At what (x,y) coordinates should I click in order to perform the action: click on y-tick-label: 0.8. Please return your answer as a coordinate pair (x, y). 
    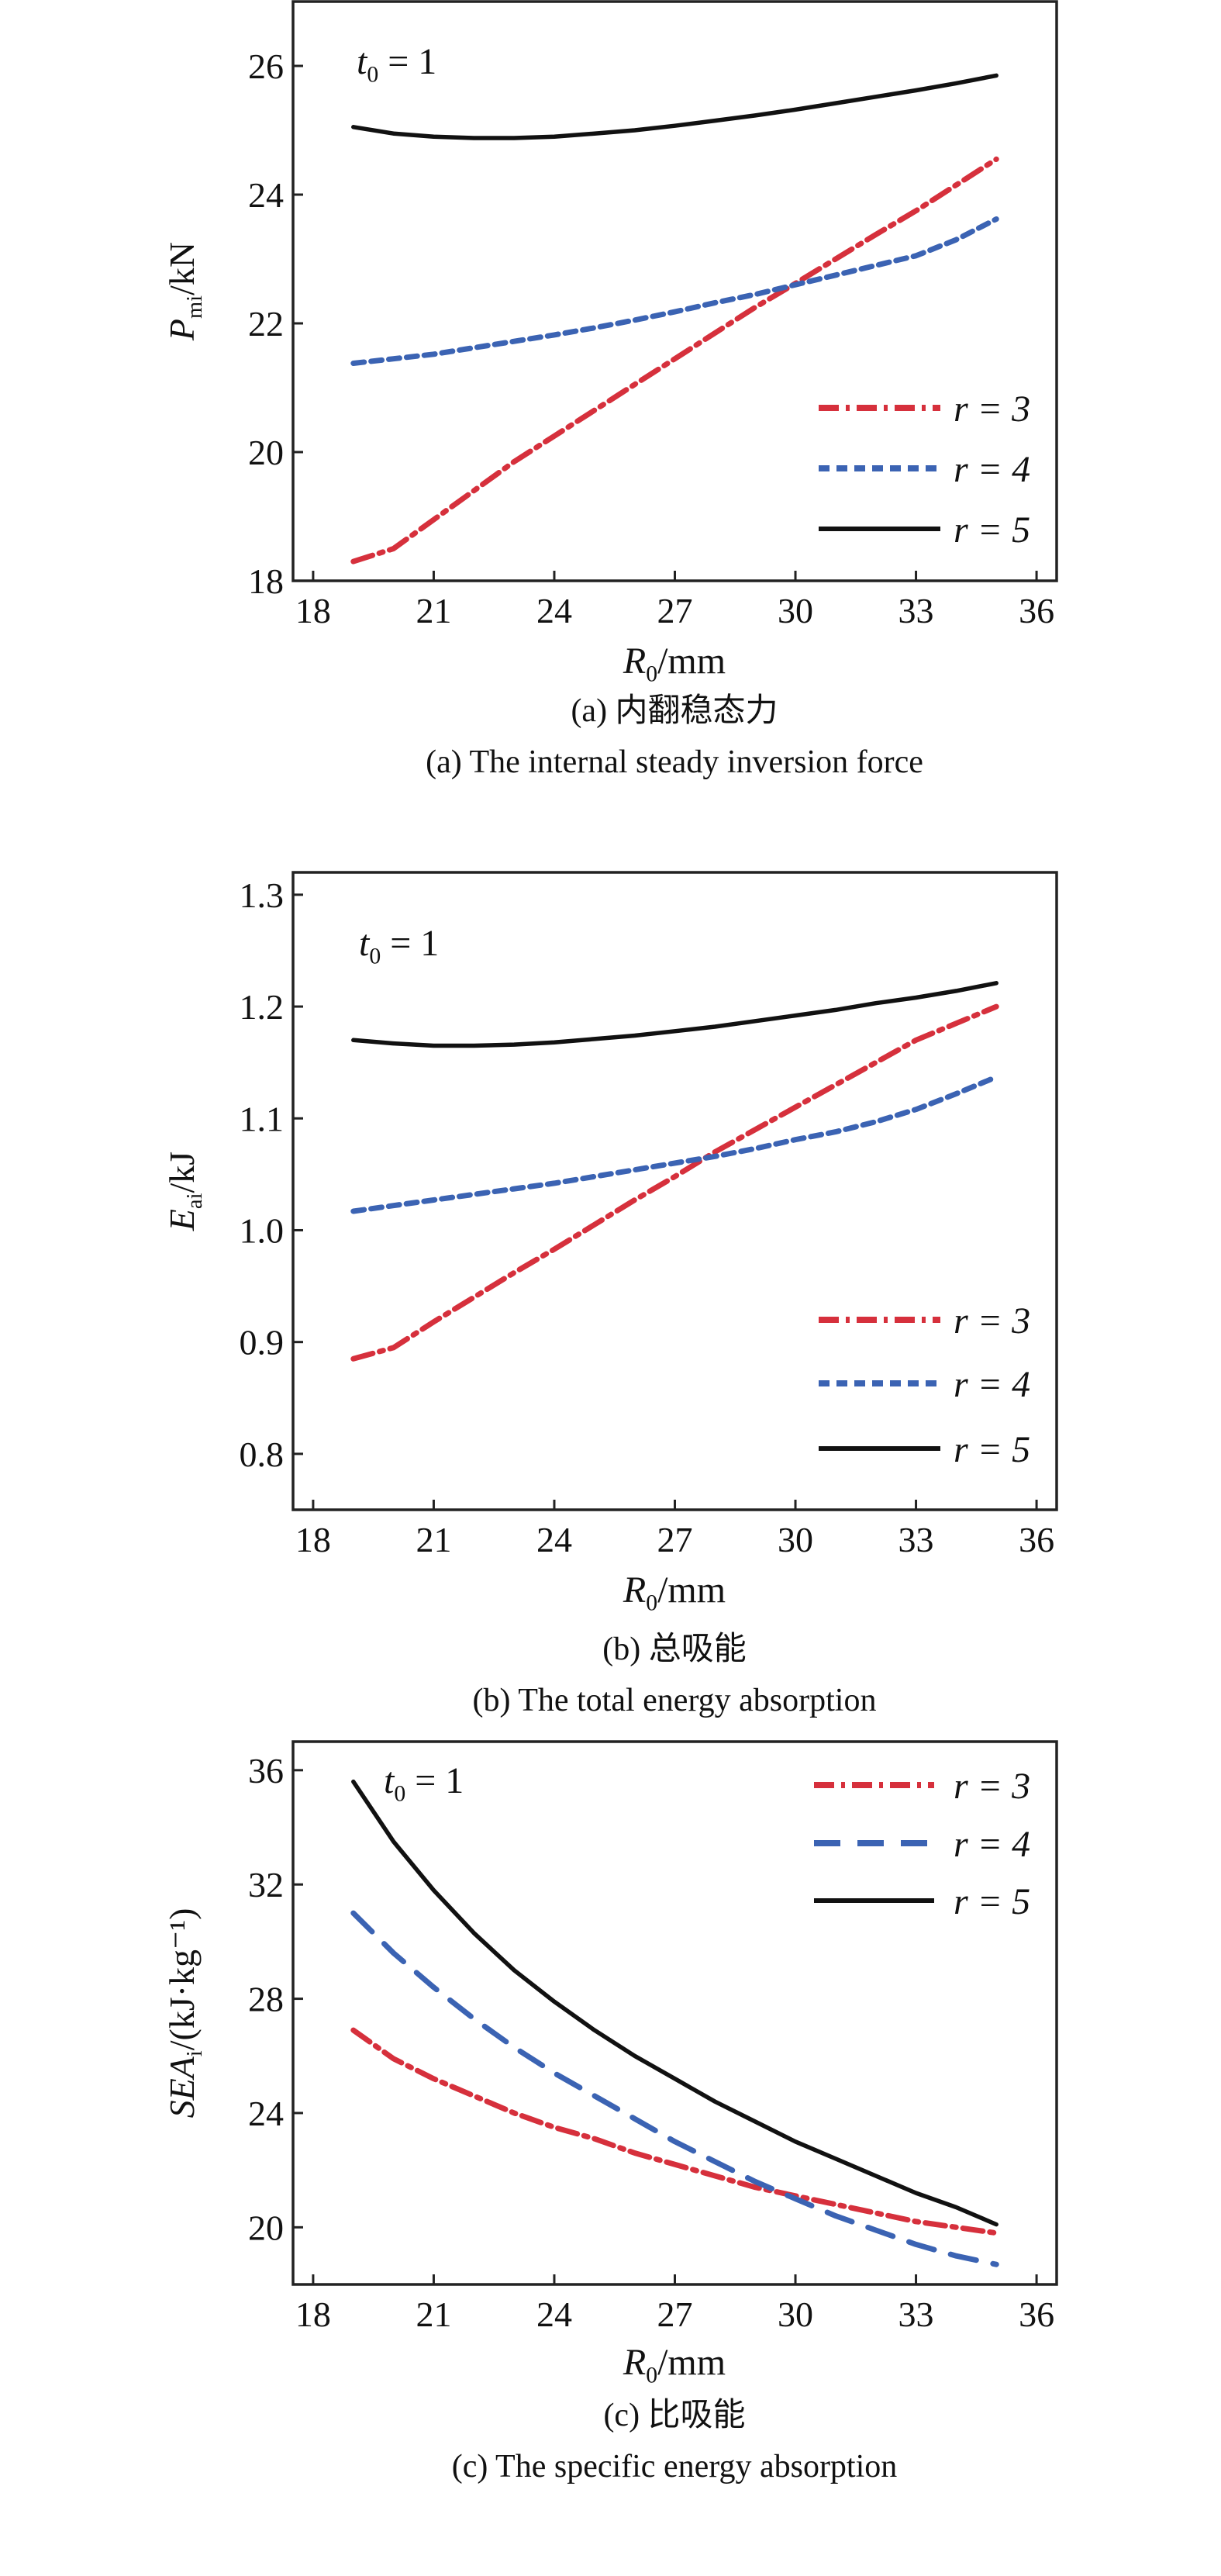
    Looking at the image, I should click on (263, 1455).